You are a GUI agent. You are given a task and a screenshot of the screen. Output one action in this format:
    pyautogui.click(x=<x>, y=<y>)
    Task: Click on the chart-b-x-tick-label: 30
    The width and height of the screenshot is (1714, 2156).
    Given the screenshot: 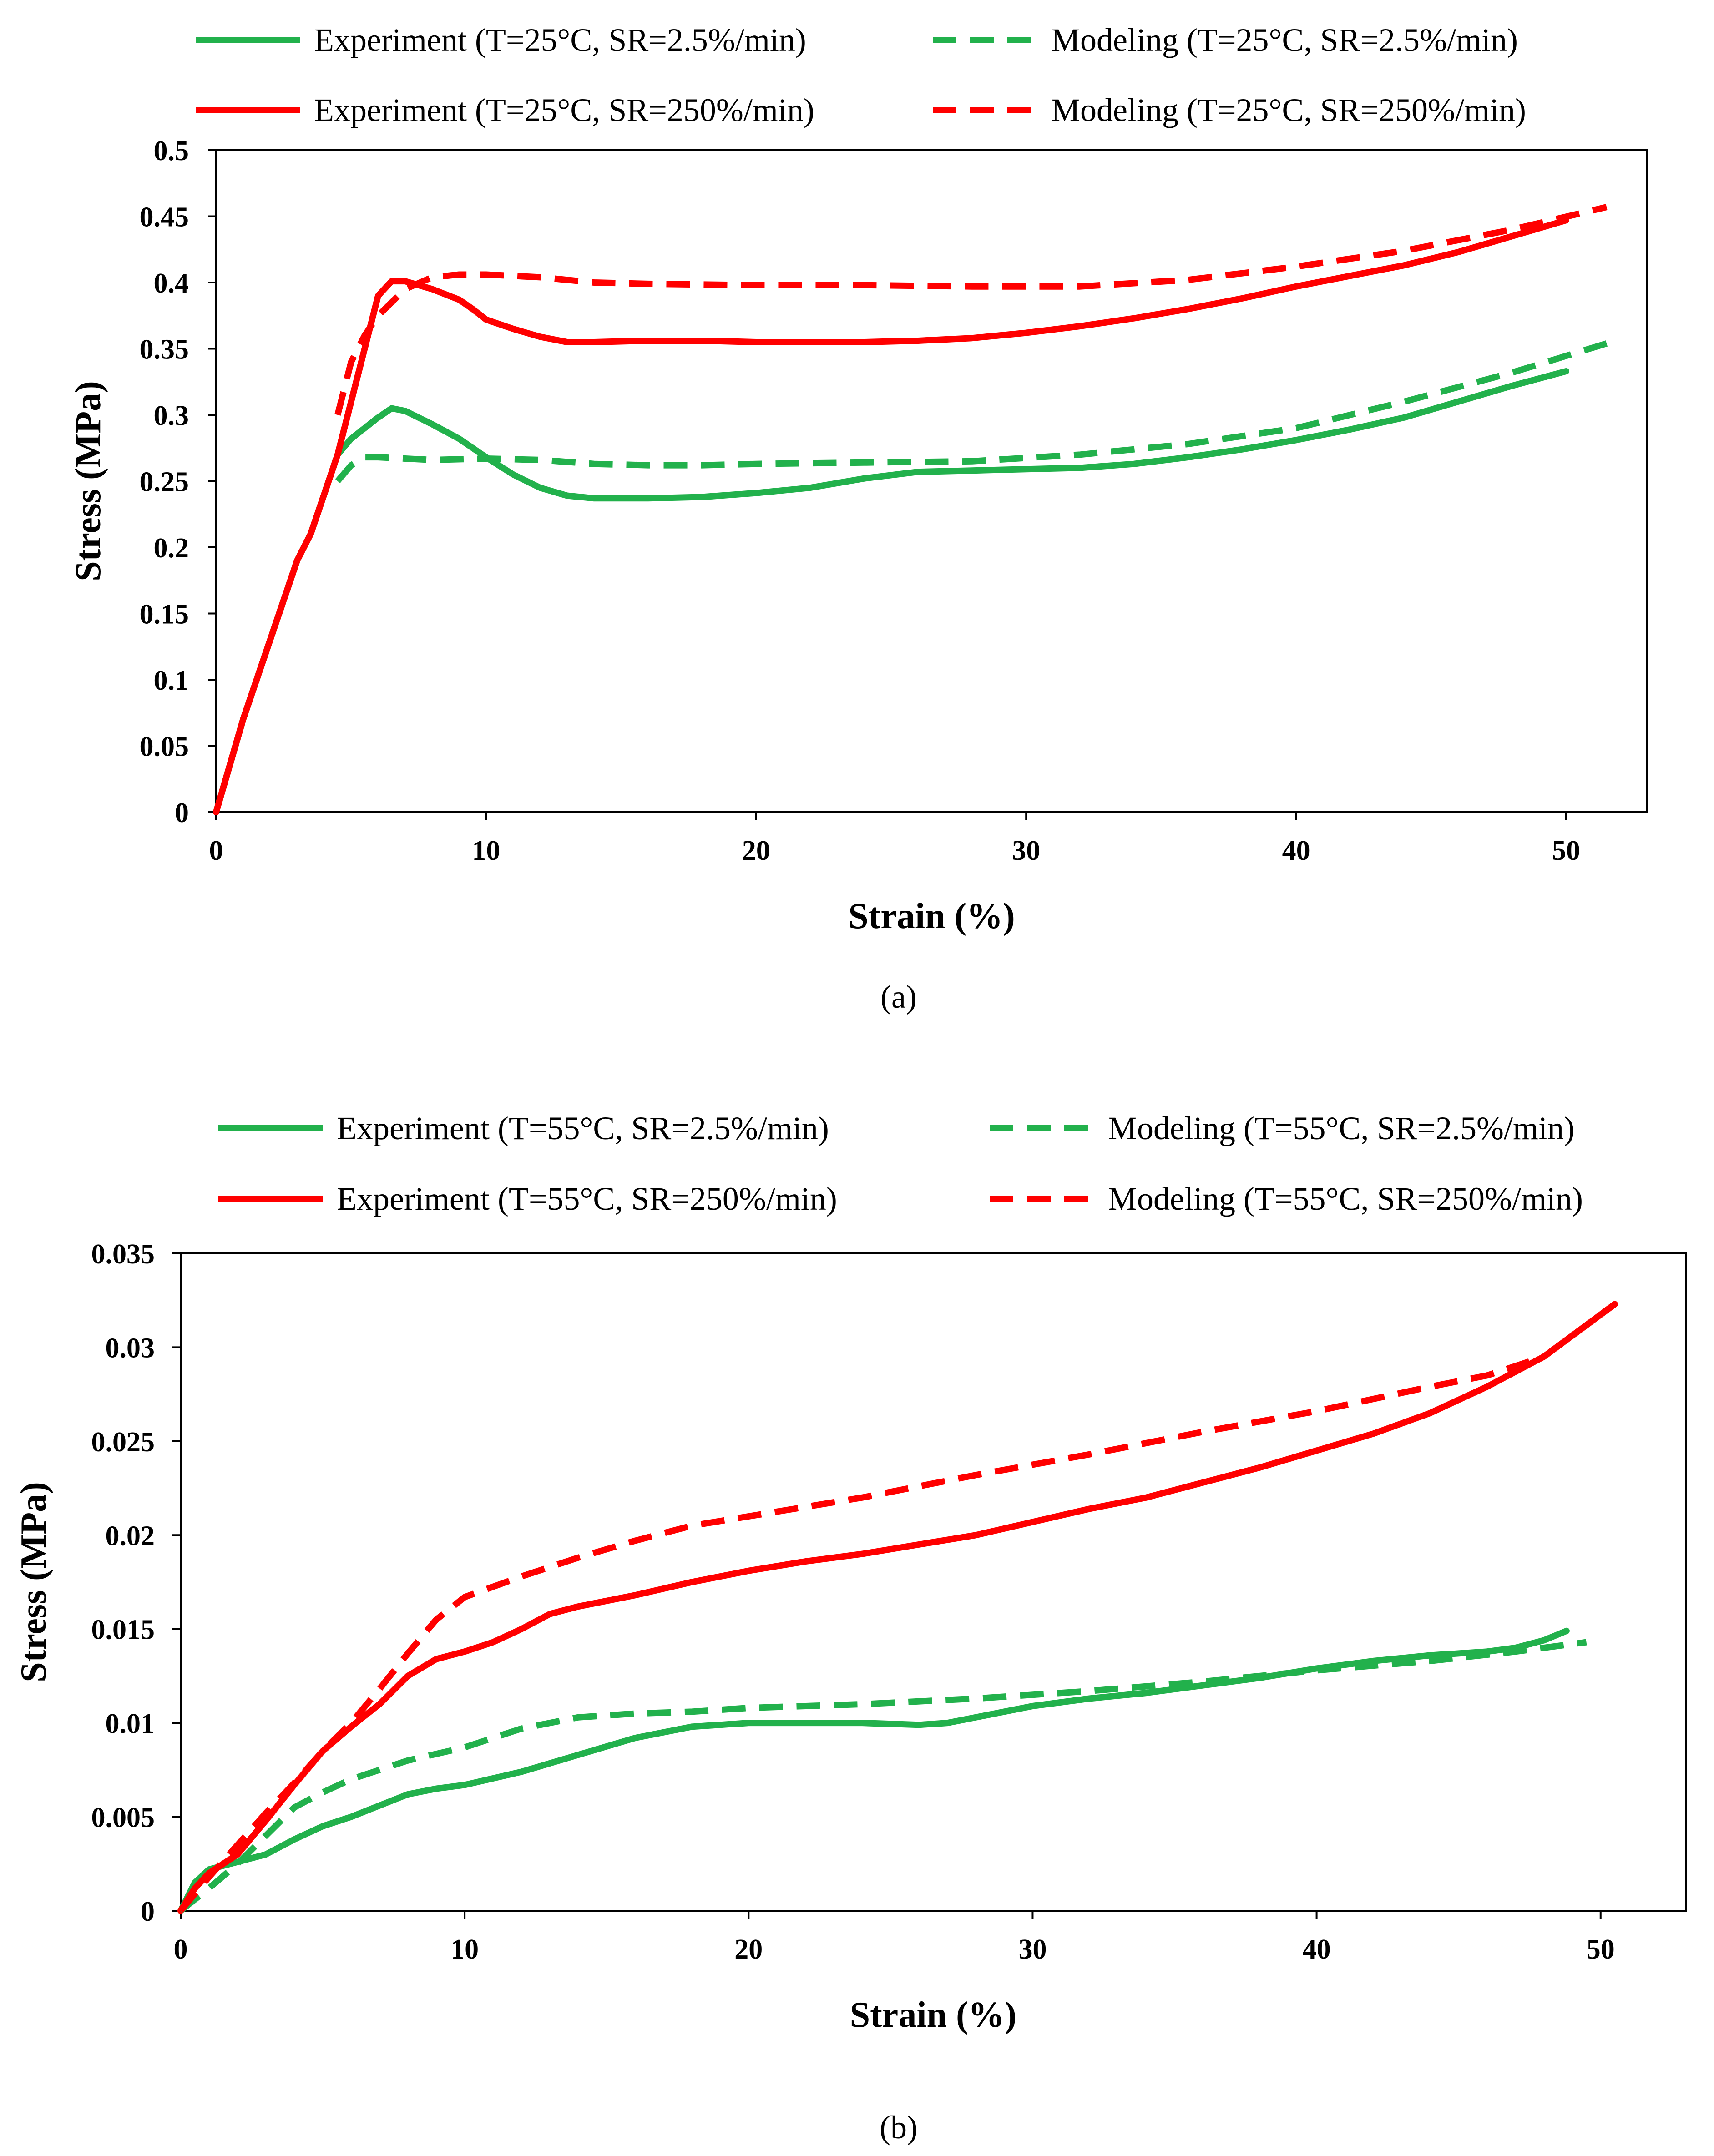 What is the action you would take?
    pyautogui.click(x=1032, y=1950)
    